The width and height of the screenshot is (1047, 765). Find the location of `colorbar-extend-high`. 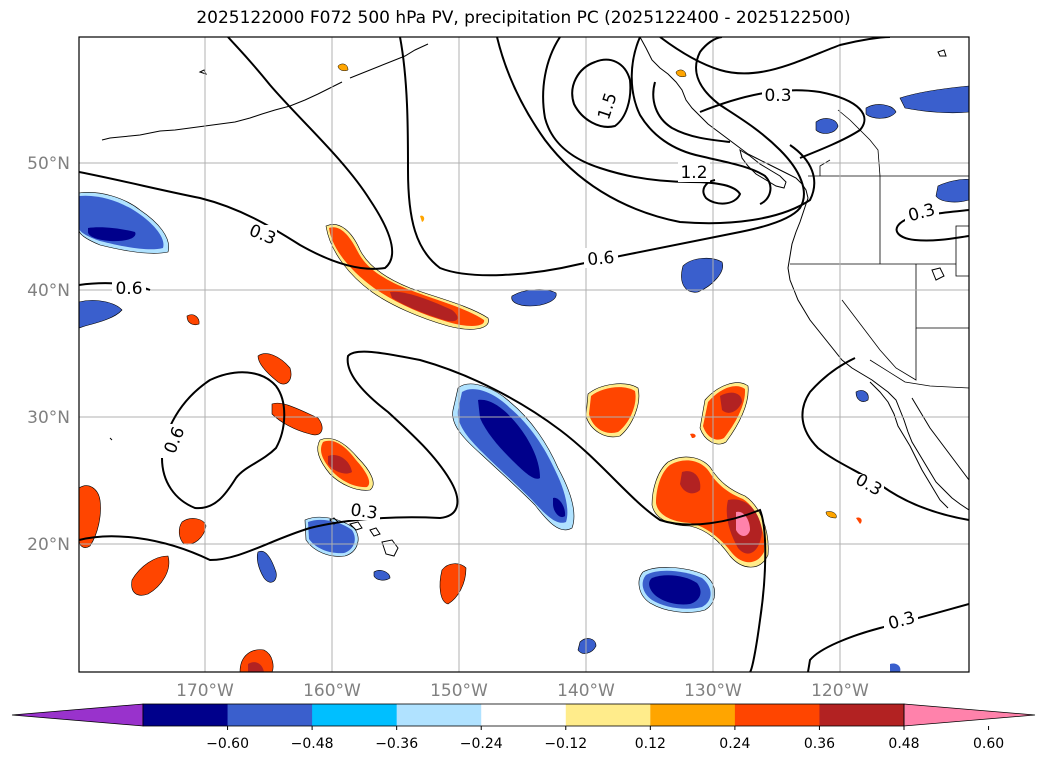

colorbar-extend-high is located at coordinates (969, 715).